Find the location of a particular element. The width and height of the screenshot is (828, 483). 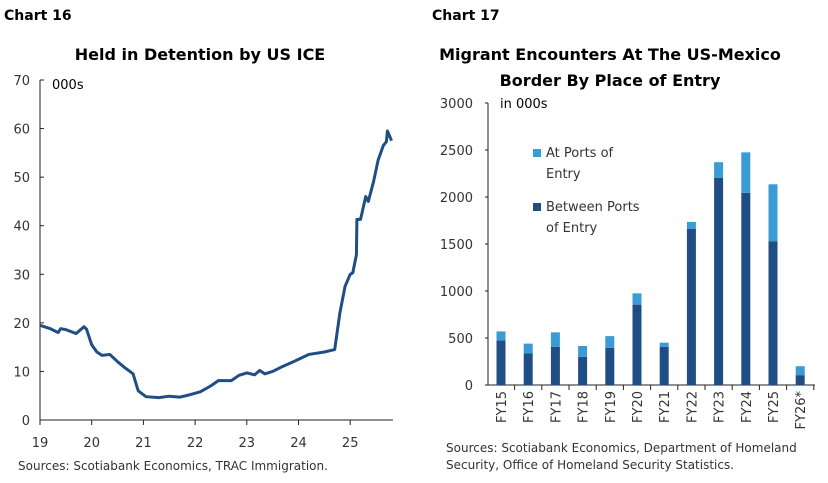

y-tick-label: 2000 is located at coordinates (456, 198).